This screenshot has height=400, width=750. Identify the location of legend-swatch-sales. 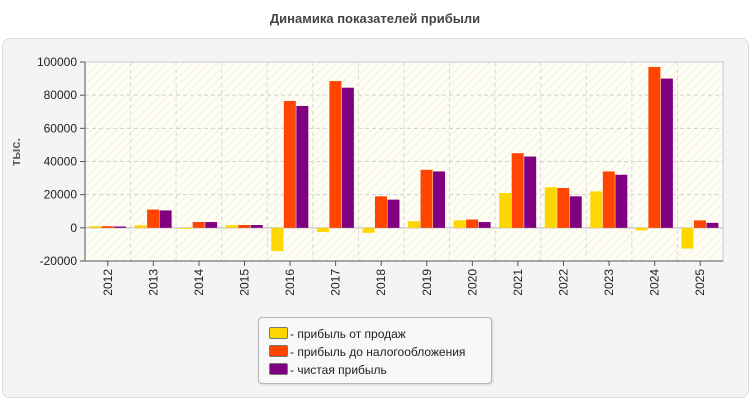
(278, 333).